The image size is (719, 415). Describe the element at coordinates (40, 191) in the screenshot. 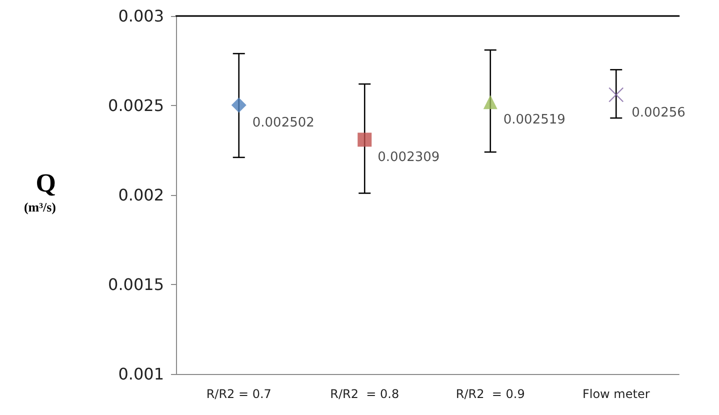

I see `y-axis-title: Q (m³/s)` at that location.